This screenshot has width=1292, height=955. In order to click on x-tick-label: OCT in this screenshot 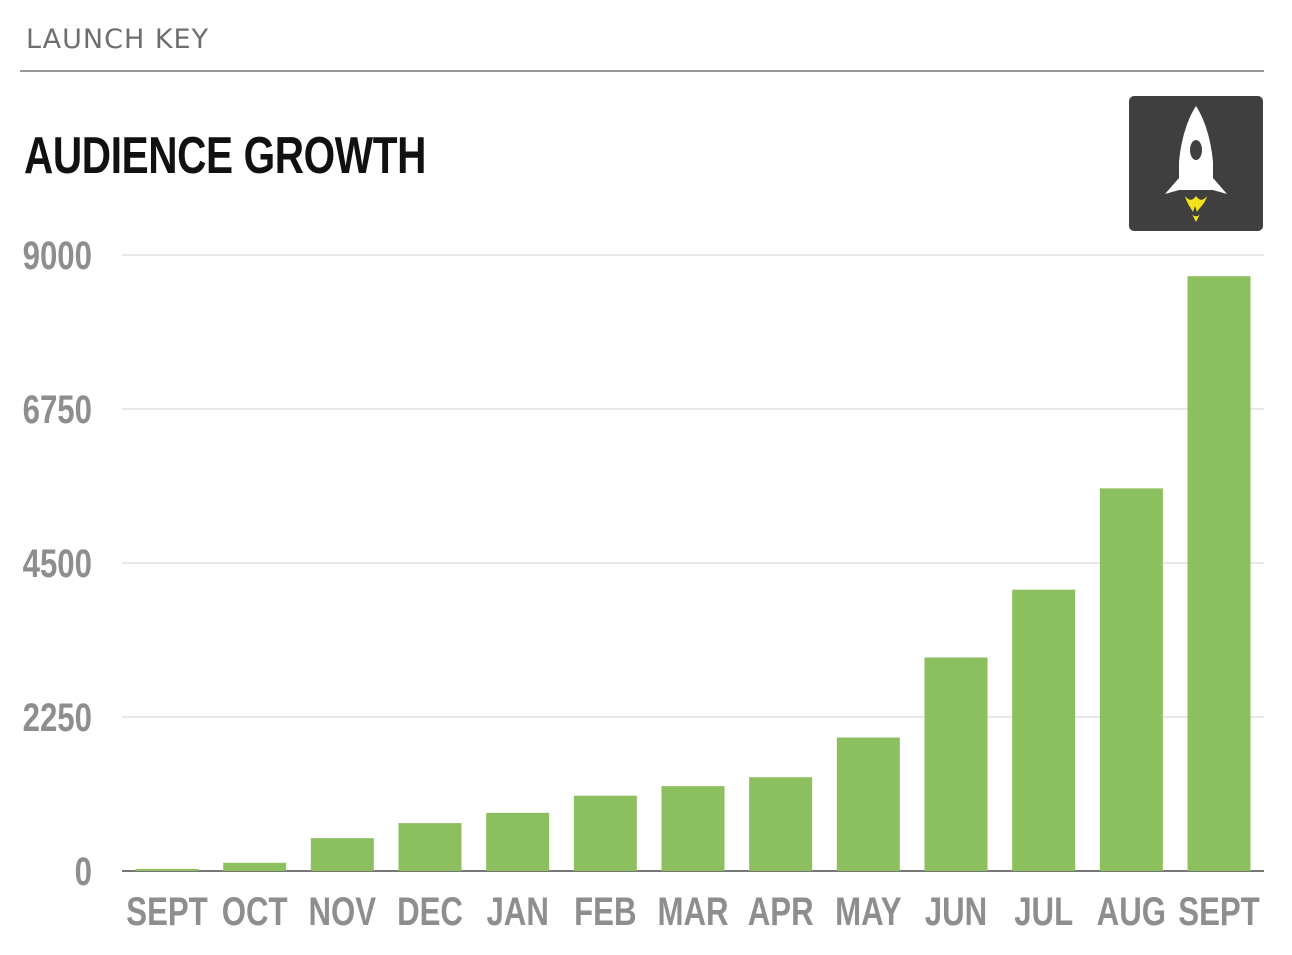, I will do `click(255, 911)`.